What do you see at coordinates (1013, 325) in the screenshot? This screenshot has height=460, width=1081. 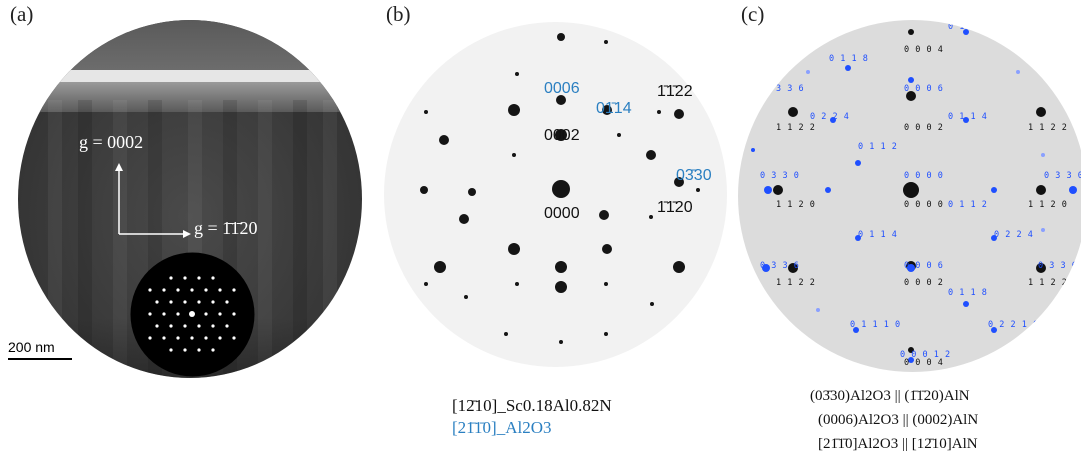 I see `label-c-02210: 0 2 2 1 0` at bounding box center [1013, 325].